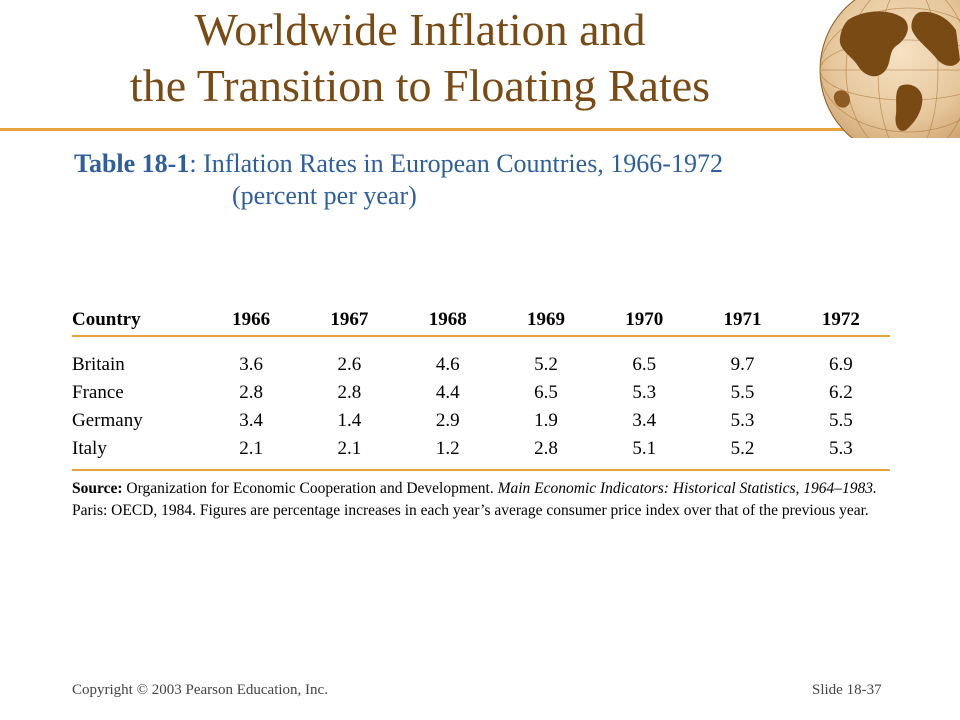 This screenshot has width=960, height=720. Describe the element at coordinates (107, 420) in the screenshot. I see `country-cell: Germany` at that location.